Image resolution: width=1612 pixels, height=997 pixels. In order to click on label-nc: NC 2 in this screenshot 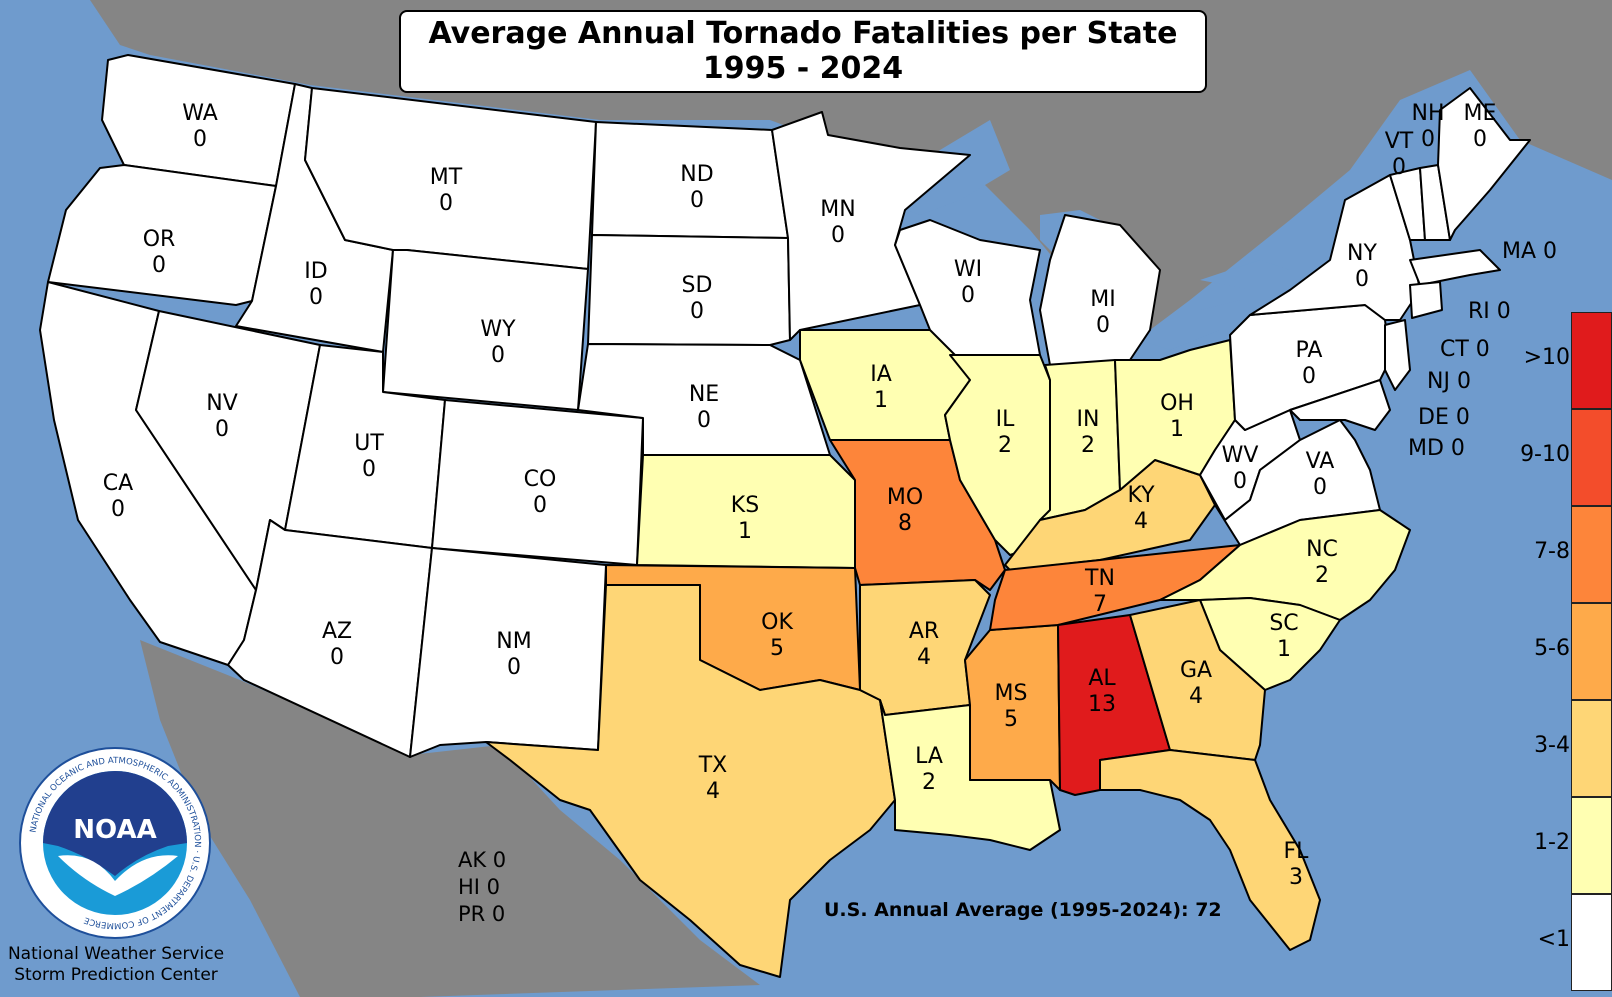, I will do `click(1322, 562)`.